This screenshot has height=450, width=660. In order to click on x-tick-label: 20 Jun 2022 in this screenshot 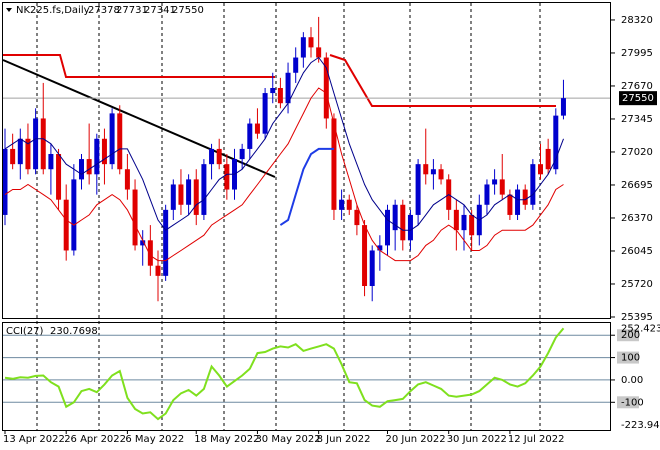, I will do `click(416, 439)`.